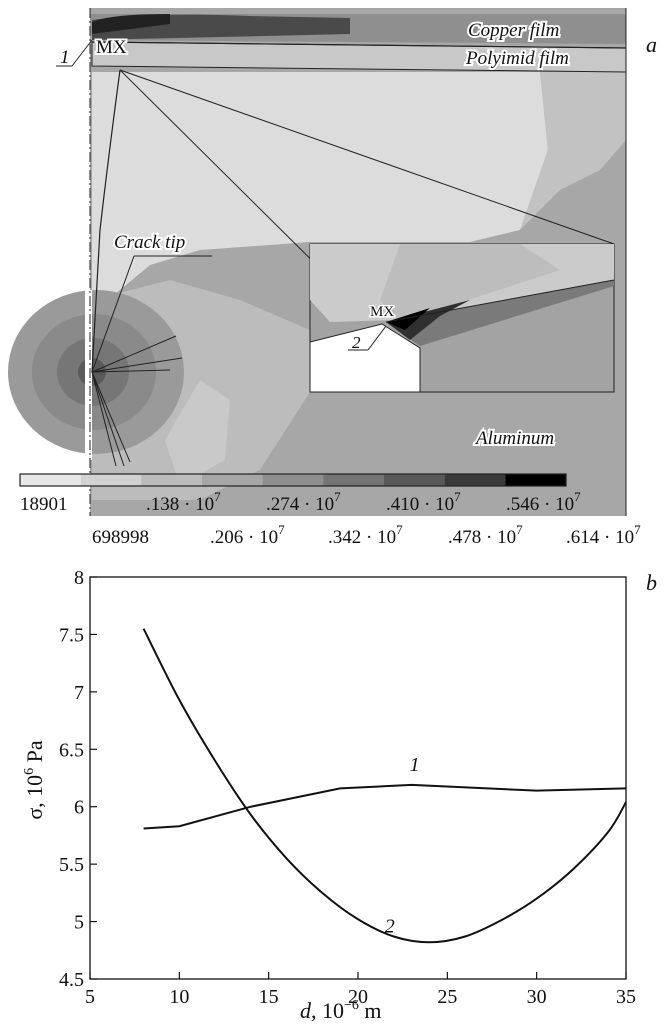  What do you see at coordinates (358, 997) in the screenshot?
I see `x-tick-label: 20` at bounding box center [358, 997].